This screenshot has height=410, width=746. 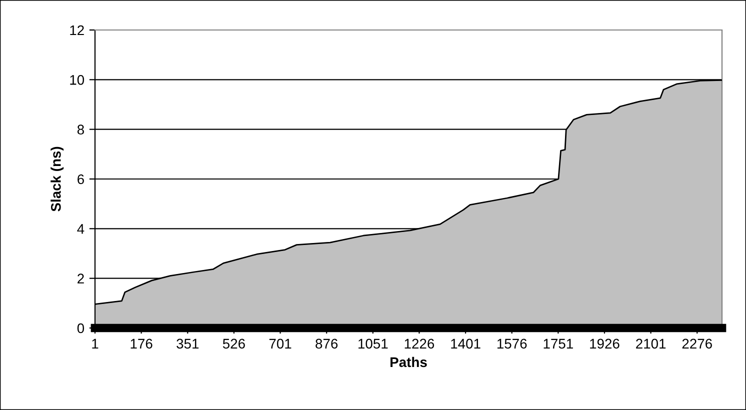 What do you see at coordinates (81, 179) in the screenshot?
I see `y-tick-label: 6` at bounding box center [81, 179].